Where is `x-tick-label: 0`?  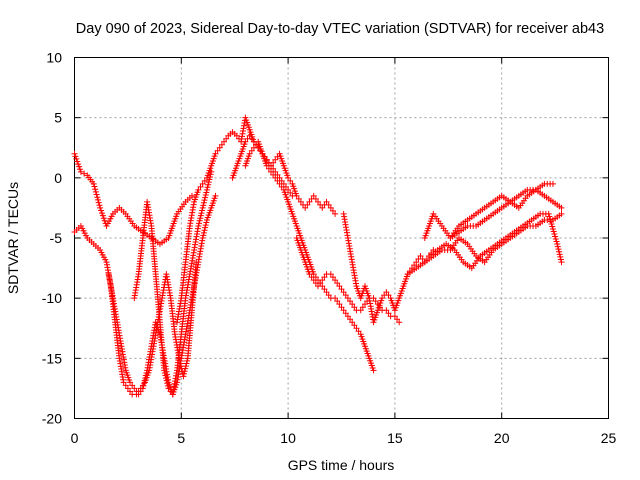
x-tick-label: 0 is located at coordinates (75, 438).